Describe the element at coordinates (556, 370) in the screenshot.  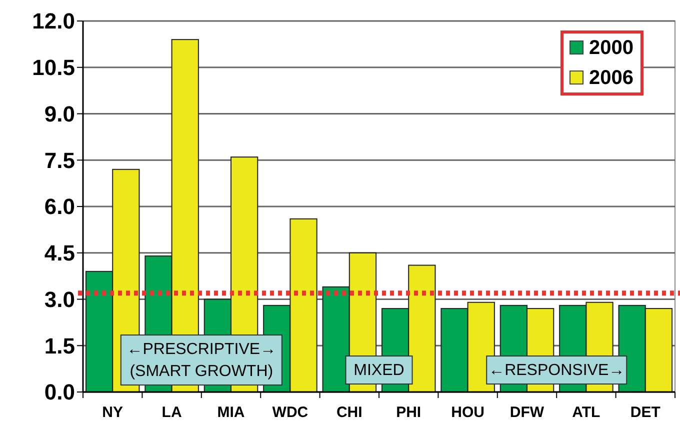
I see `annotation: ←RESPONSIVE→` at that location.